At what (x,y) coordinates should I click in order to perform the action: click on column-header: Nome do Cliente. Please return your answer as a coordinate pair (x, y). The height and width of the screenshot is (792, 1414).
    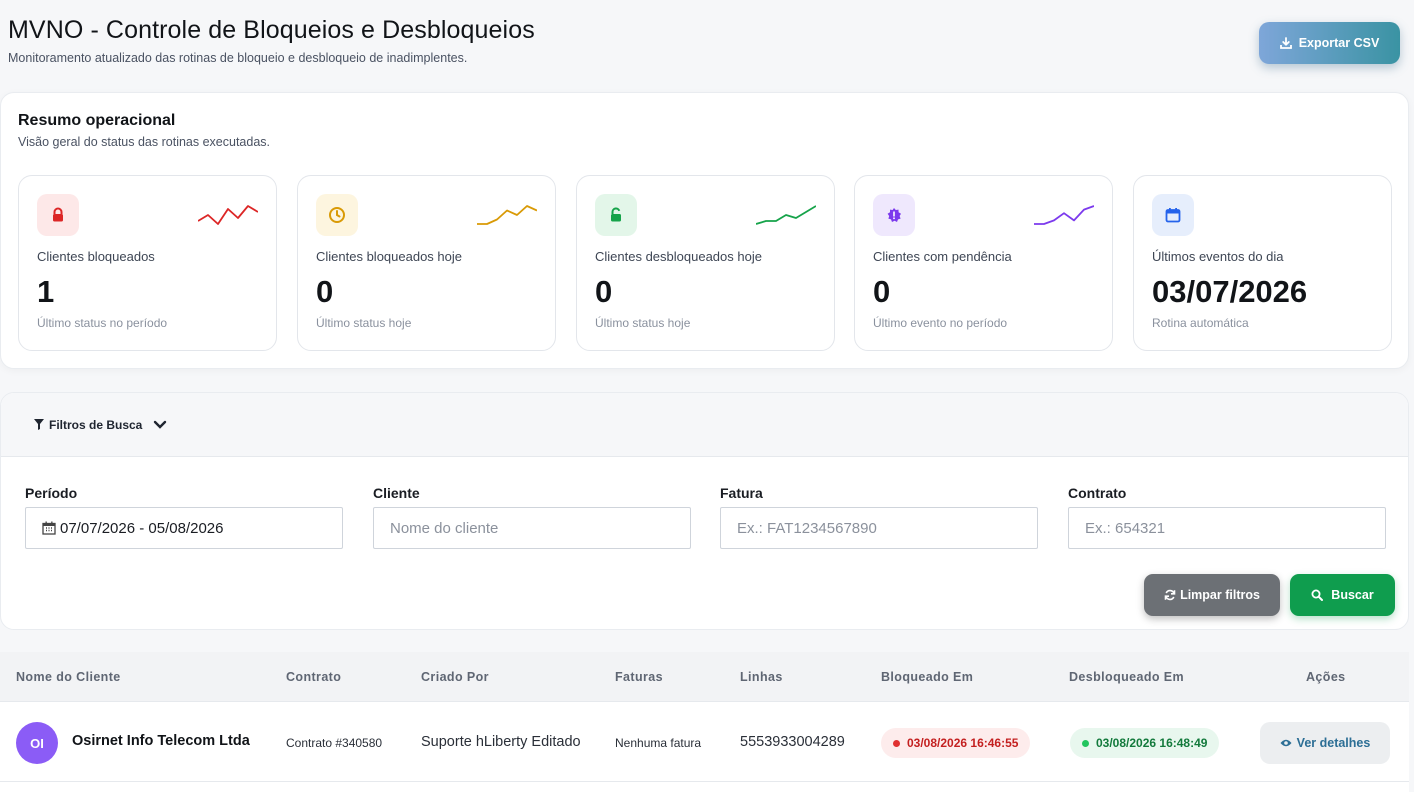
    Looking at the image, I should click on (68, 677).